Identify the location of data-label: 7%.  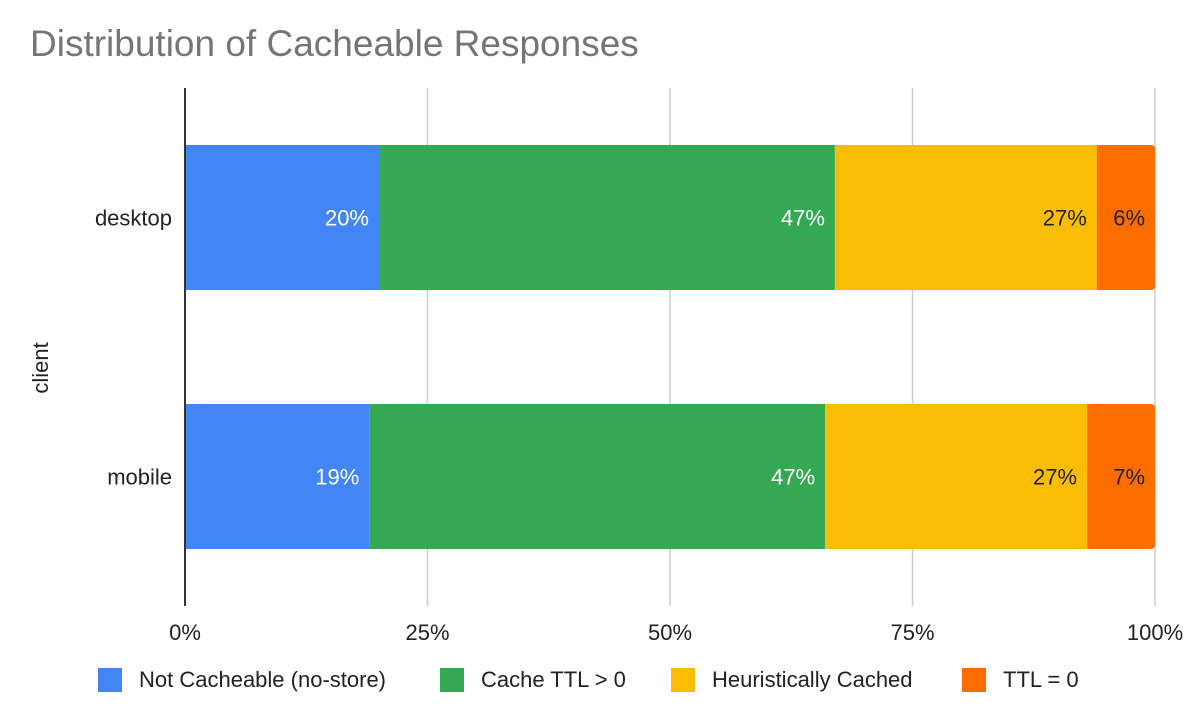
(1129, 477).